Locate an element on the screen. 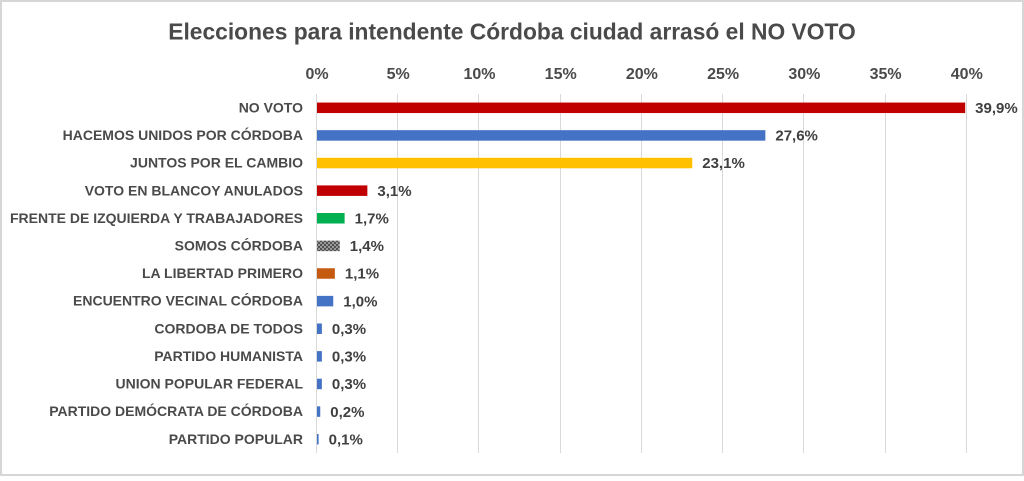  svg-text: 23,1% is located at coordinates (723, 163).